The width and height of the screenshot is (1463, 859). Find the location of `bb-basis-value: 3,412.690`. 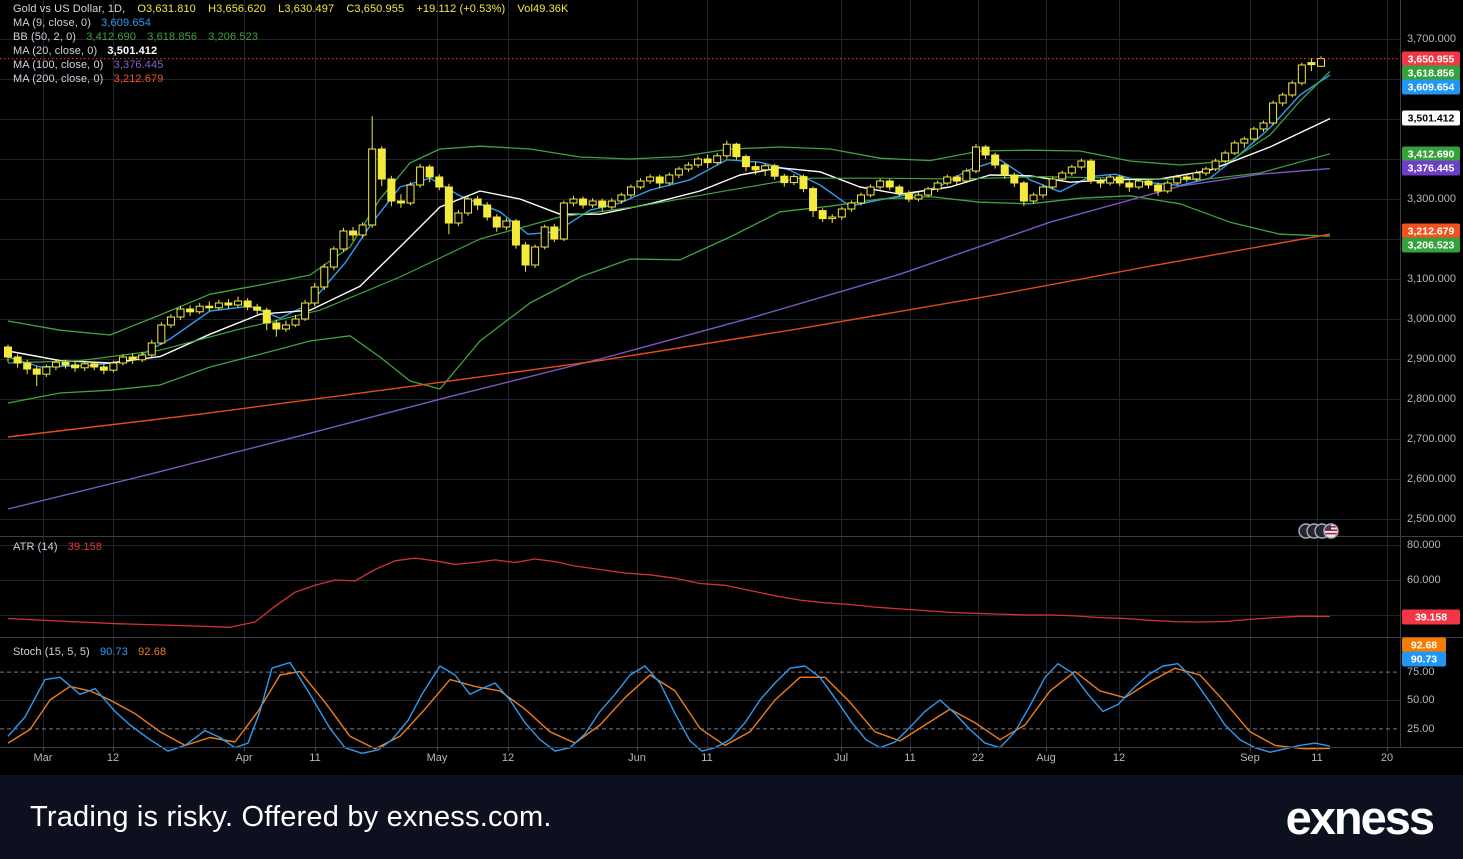

bb-basis-value: 3,412.690 is located at coordinates (111, 37).